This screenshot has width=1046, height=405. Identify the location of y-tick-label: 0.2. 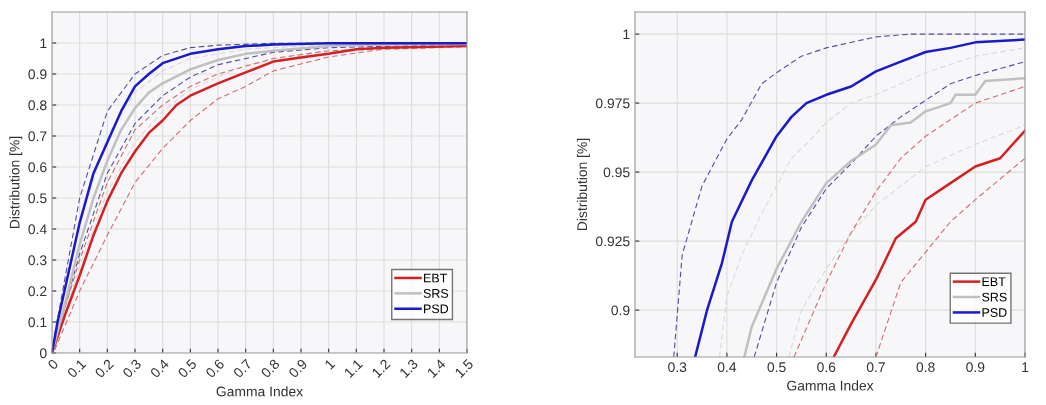
(37, 291).